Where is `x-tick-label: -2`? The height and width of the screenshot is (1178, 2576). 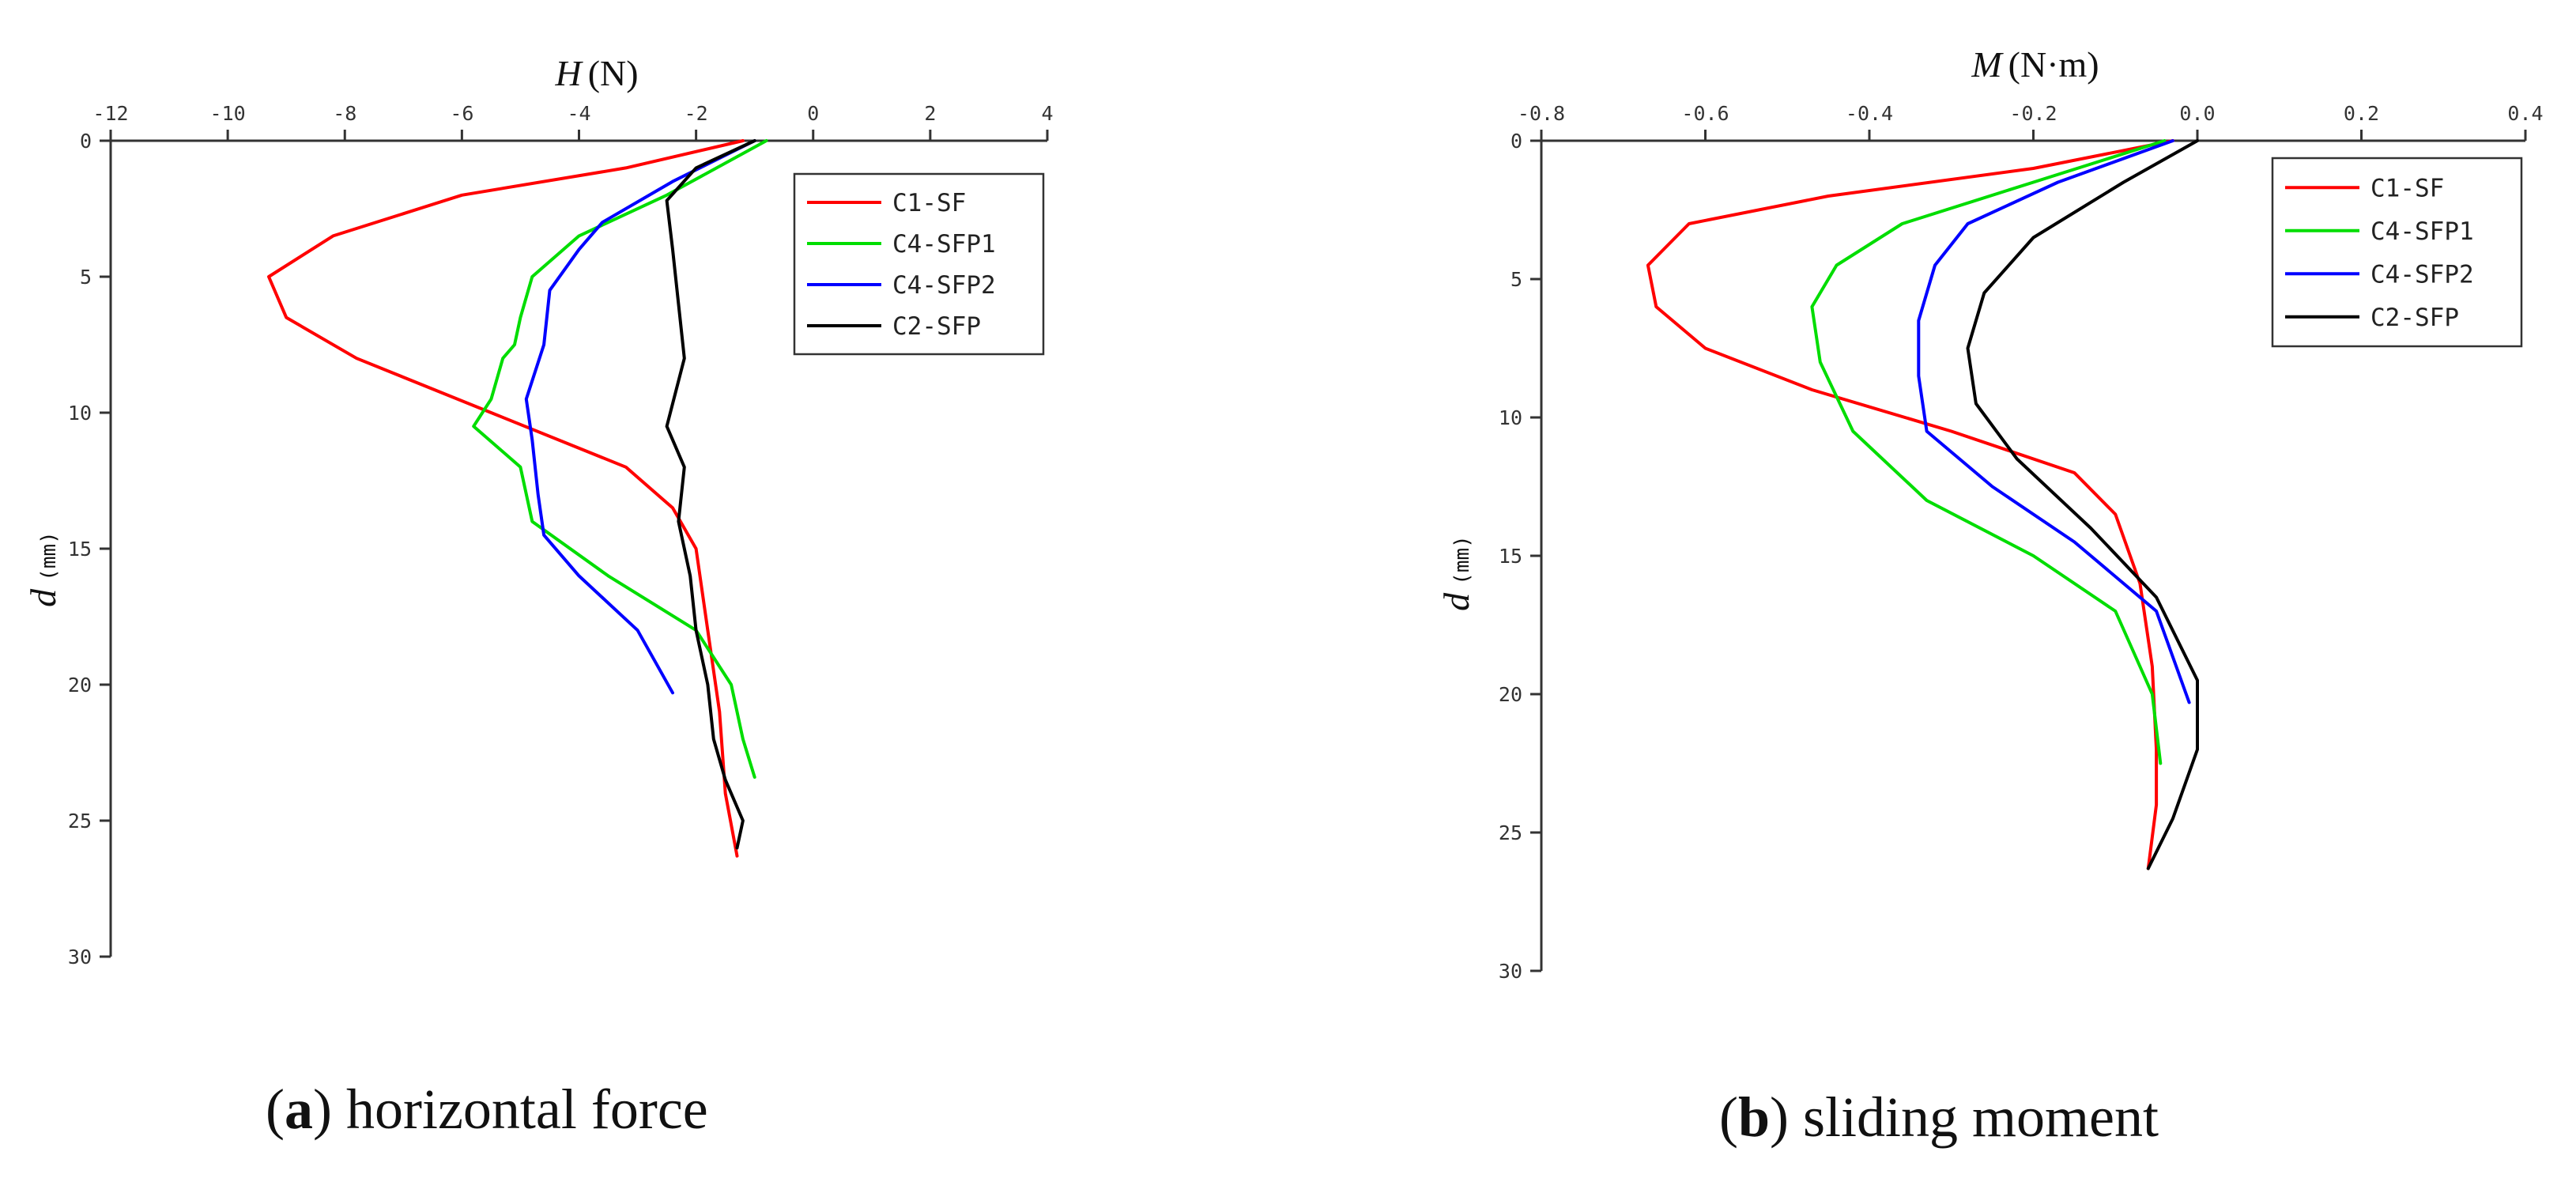
x-tick-label: -2 is located at coordinates (696, 113).